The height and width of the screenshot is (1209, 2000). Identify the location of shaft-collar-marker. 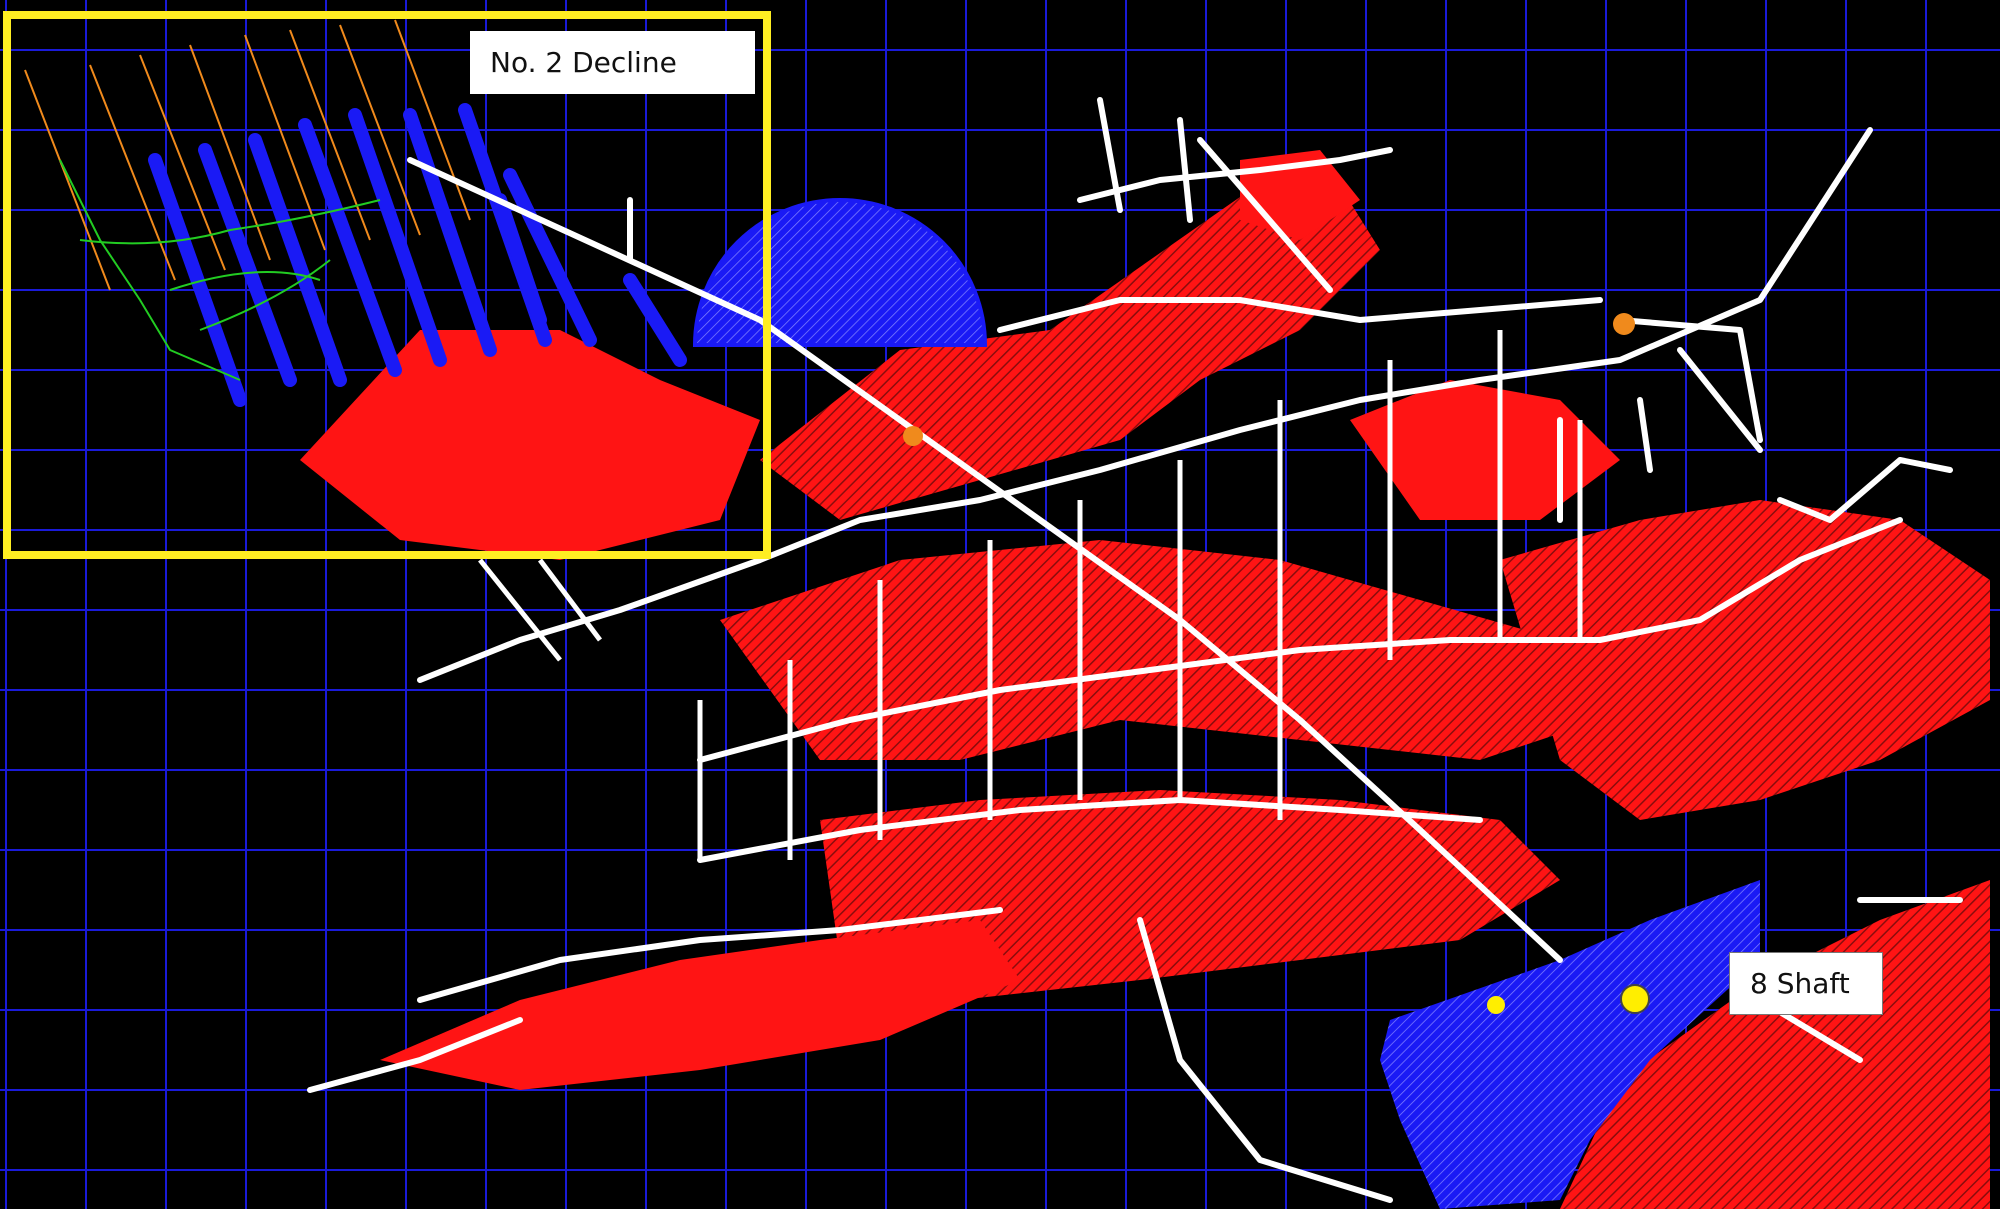
(1635, 999).